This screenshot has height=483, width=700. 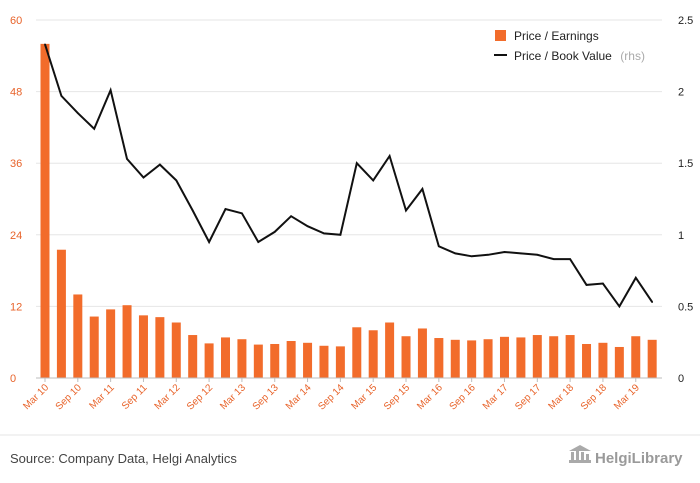 I want to click on library-icon, so click(x=580, y=454).